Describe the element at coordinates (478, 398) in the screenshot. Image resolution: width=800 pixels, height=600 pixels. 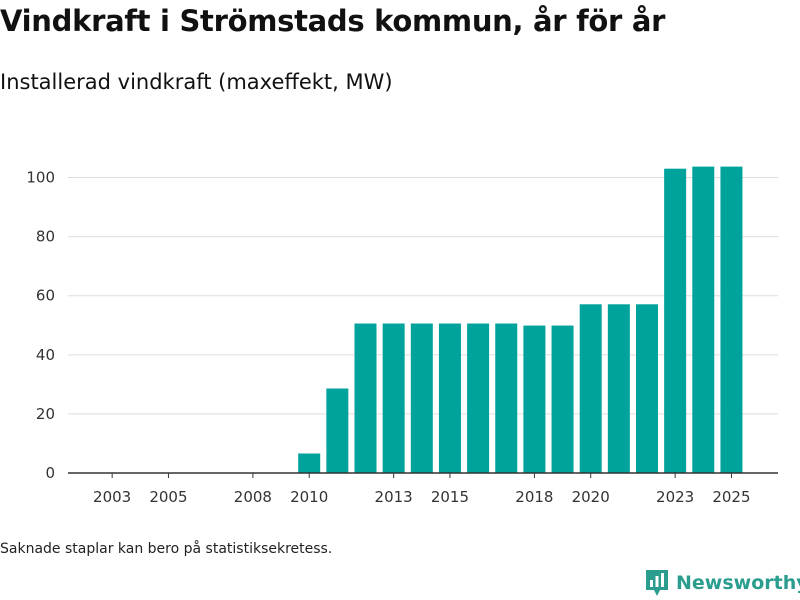
I see `bar-2016` at that location.